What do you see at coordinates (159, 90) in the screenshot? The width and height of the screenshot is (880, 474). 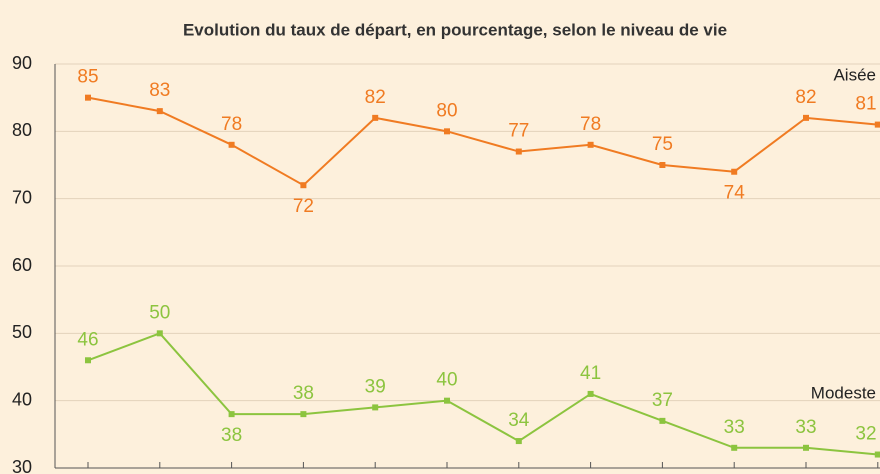 I see `data-label: 83` at bounding box center [159, 90].